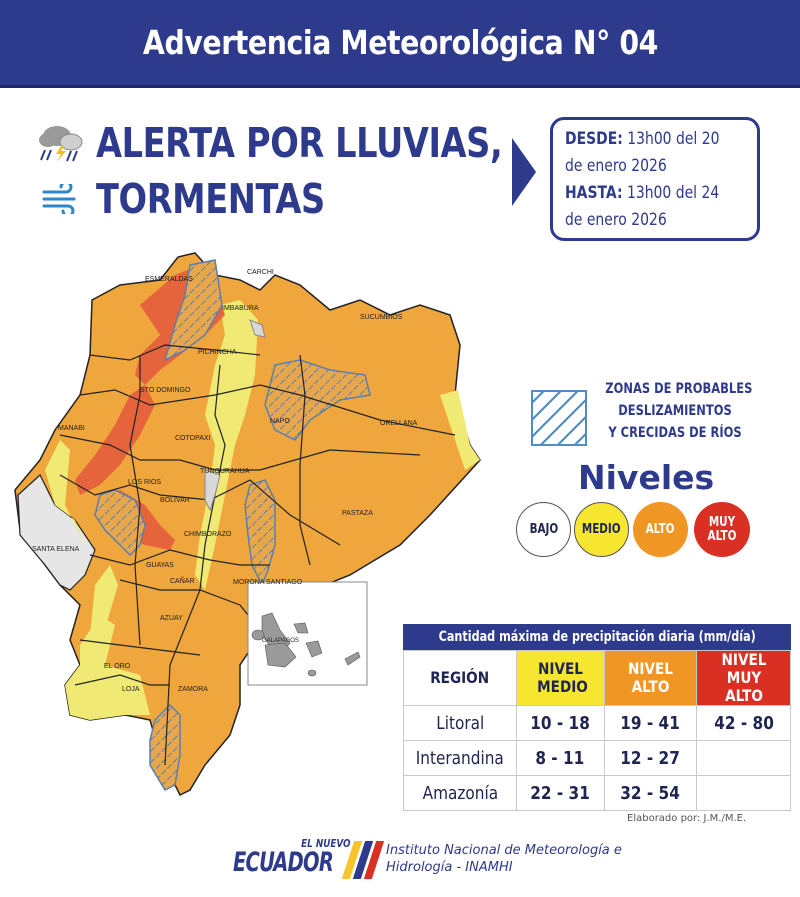  What do you see at coordinates (182, 581) in the screenshot?
I see `province-label: CAÑAR` at bounding box center [182, 581].